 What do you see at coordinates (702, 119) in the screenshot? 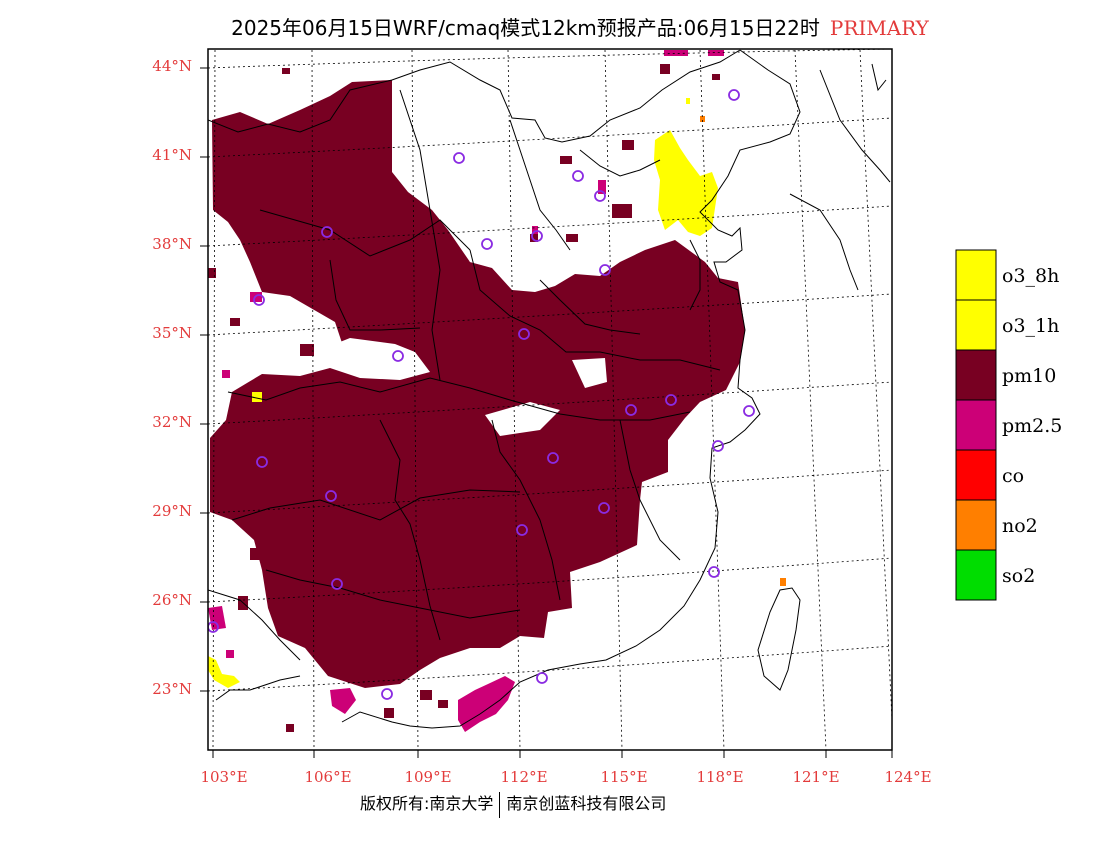
I see `no2-patch-north` at bounding box center [702, 119].